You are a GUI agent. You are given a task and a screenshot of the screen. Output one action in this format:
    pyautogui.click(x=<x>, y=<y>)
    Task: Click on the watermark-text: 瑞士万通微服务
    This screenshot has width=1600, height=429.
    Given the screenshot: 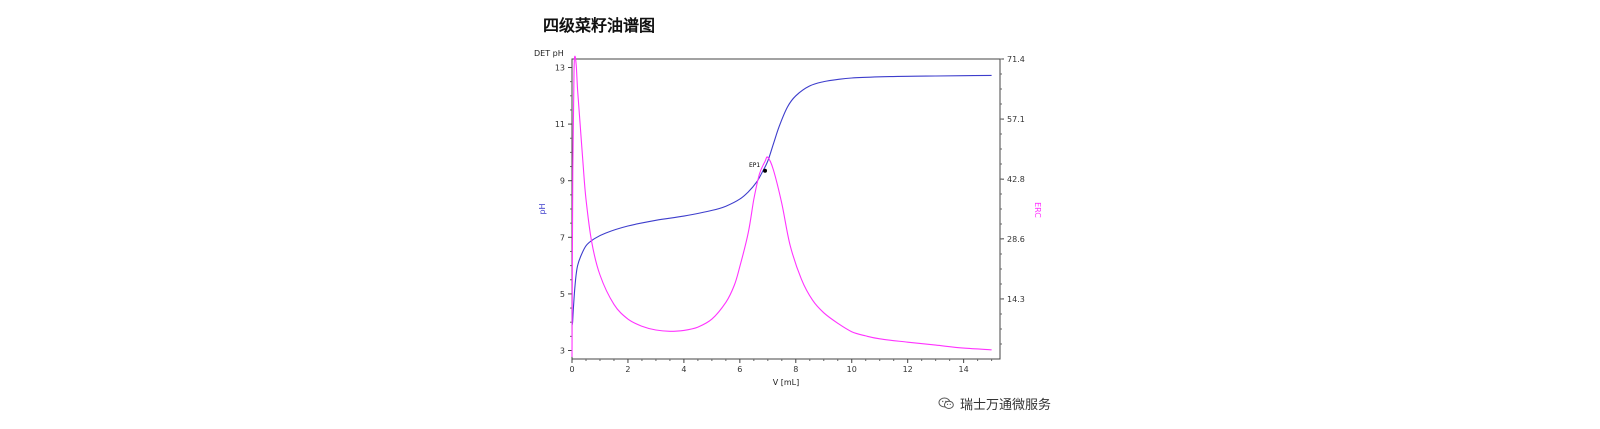 What is the action you would take?
    pyautogui.click(x=1006, y=405)
    